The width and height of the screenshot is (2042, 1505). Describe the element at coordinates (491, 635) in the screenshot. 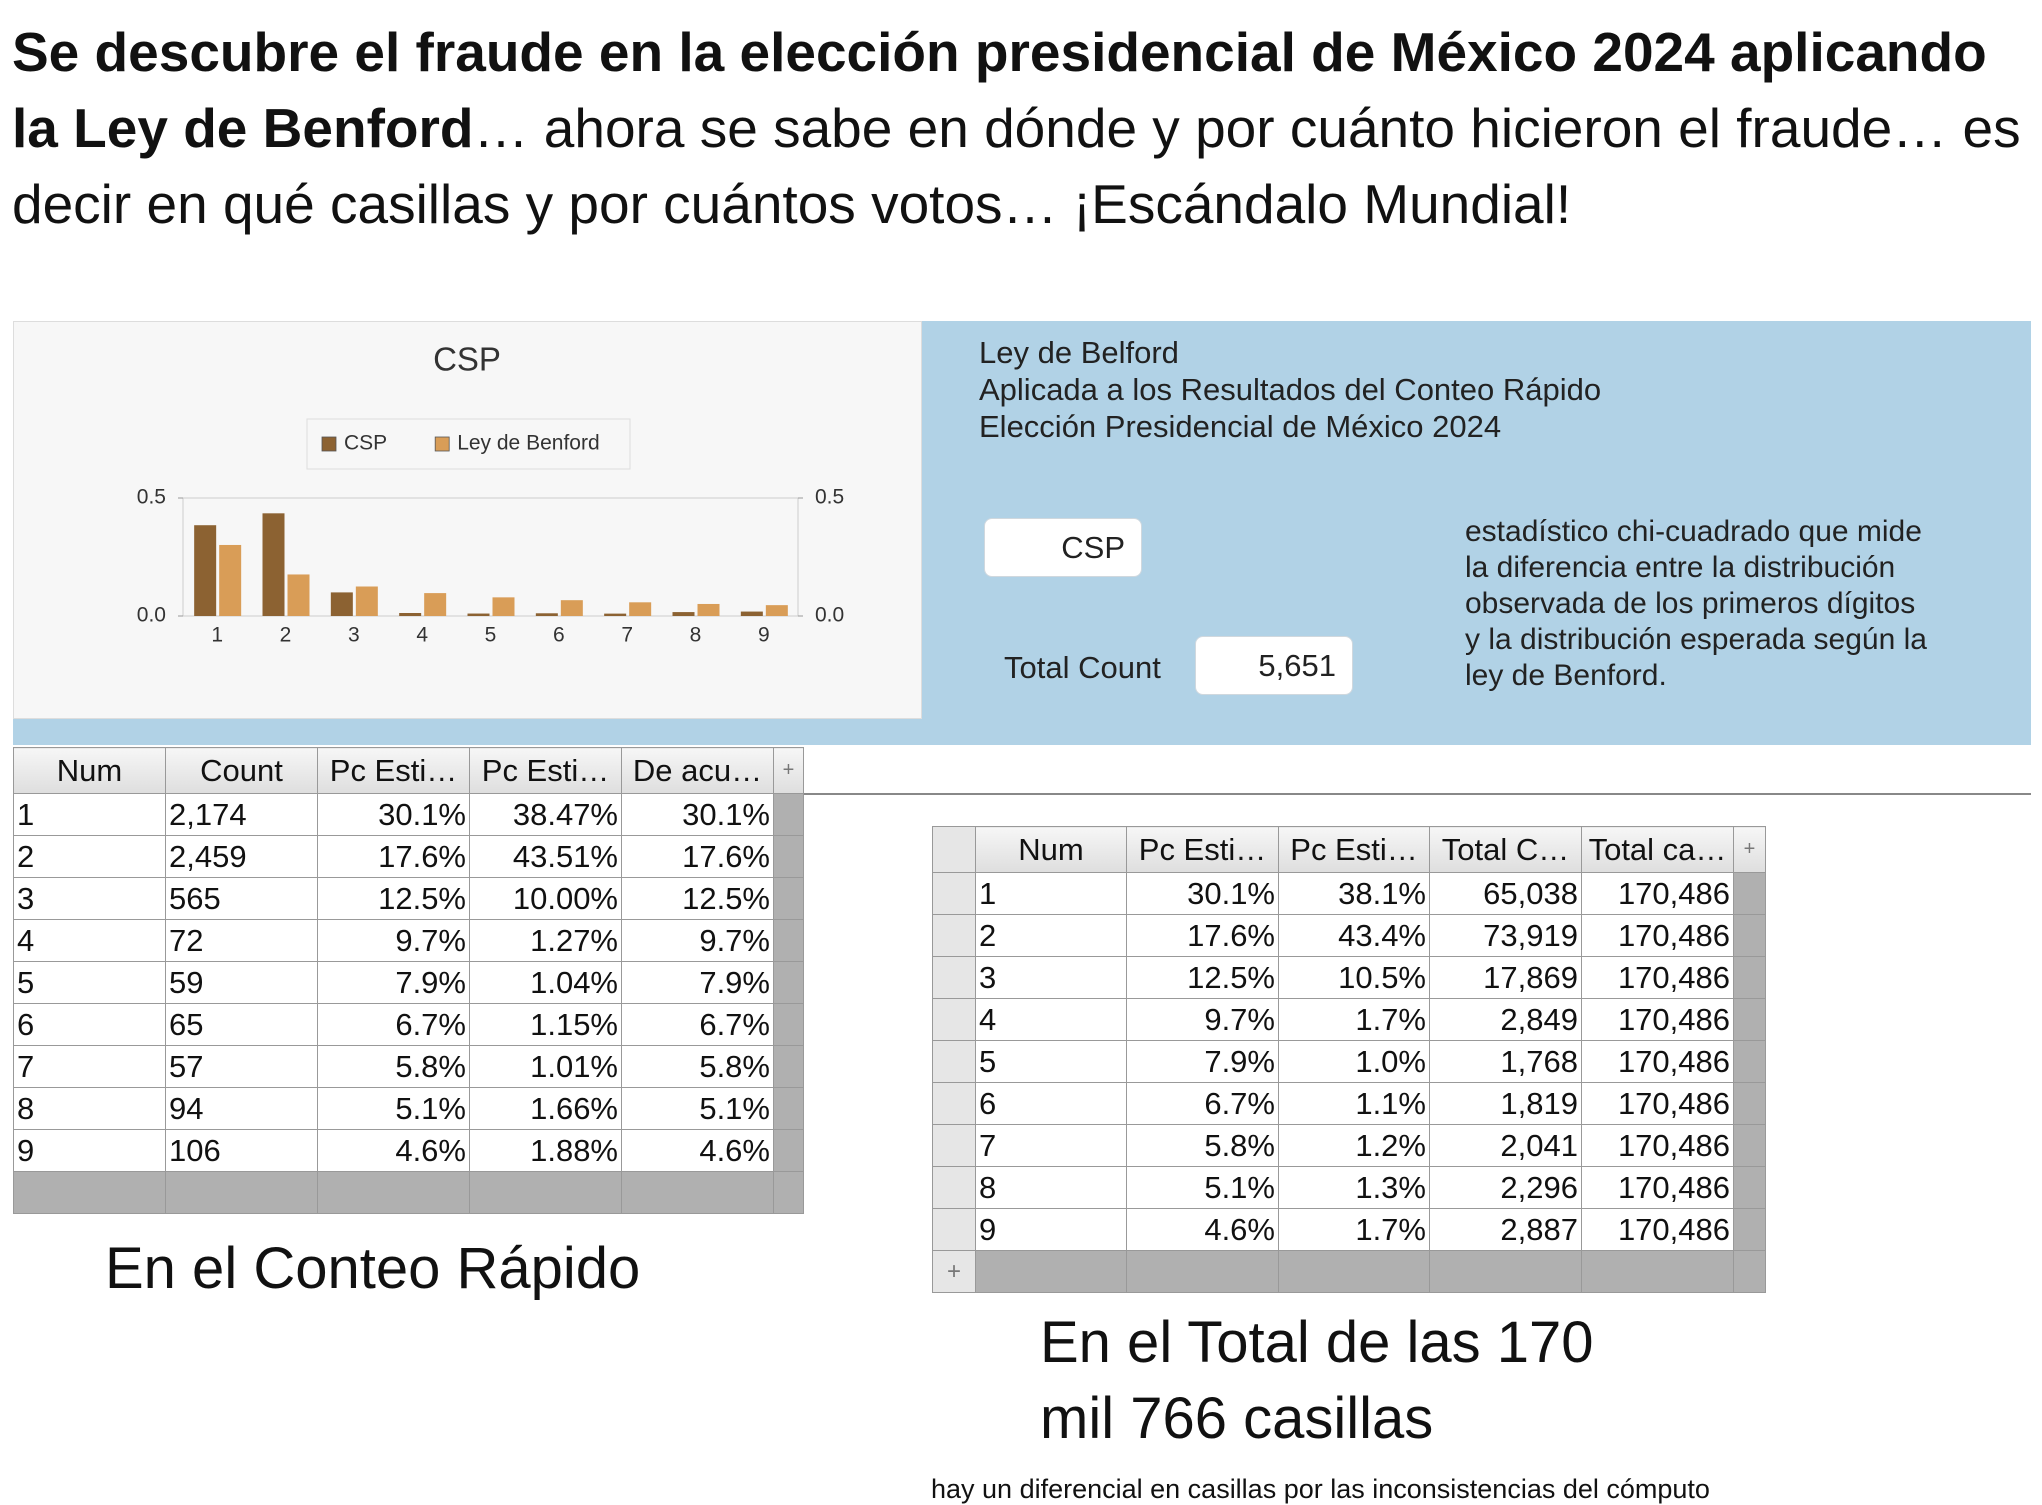

I see `x-tick-label: 5` at that location.